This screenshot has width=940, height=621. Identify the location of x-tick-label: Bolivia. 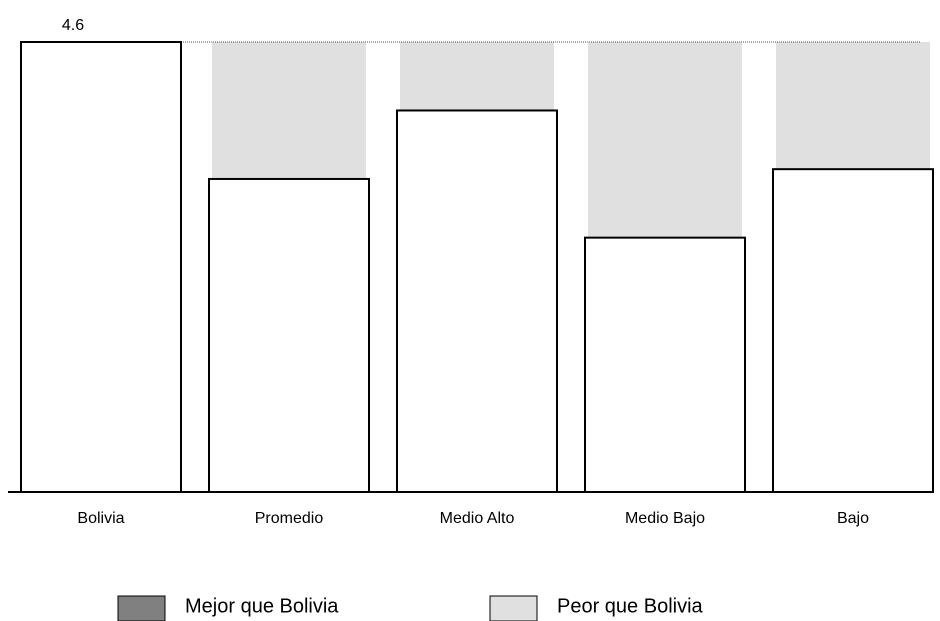
(100, 518).